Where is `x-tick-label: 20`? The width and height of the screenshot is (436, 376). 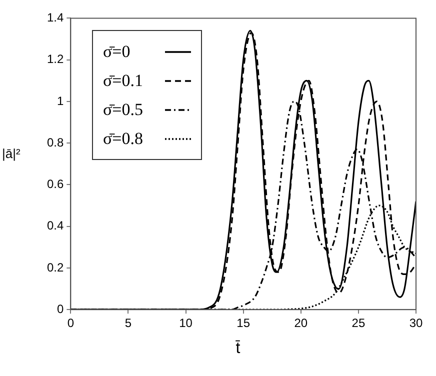
x-tick-label: 20 is located at coordinates (301, 323).